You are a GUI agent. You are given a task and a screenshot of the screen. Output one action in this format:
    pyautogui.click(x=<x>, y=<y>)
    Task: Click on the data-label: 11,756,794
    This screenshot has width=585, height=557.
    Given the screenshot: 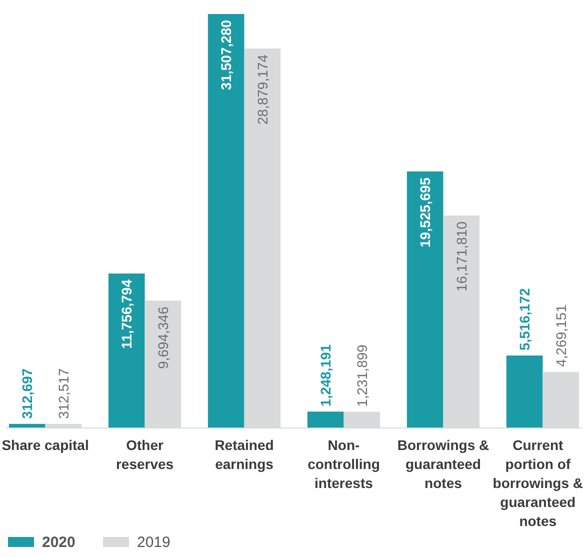 What is the action you would take?
    pyautogui.click(x=126, y=314)
    